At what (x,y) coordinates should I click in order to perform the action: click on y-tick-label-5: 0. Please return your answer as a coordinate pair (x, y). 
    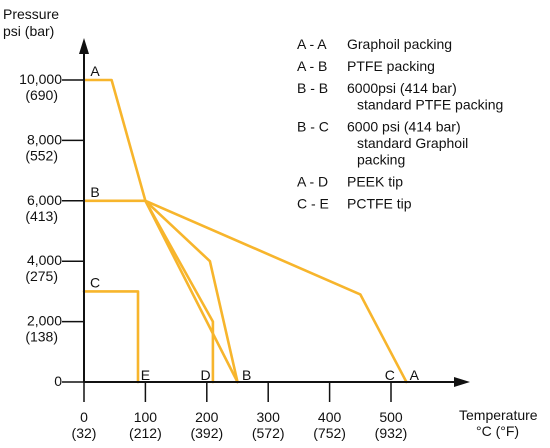
    Looking at the image, I should click on (58, 381).